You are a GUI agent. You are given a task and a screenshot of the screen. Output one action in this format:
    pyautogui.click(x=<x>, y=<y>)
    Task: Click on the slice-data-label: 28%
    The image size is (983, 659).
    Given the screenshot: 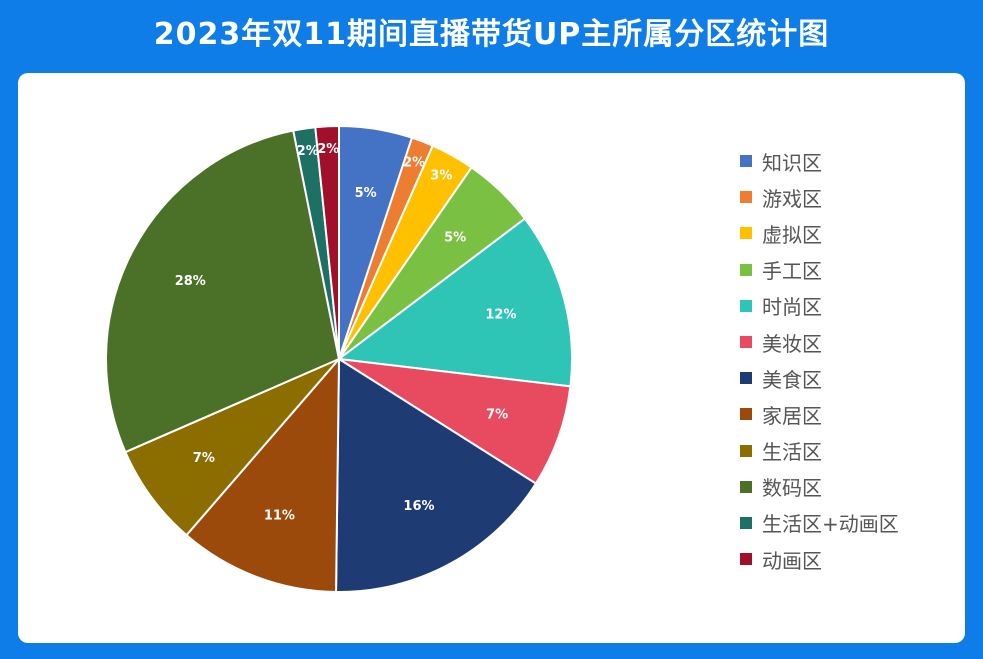 What is the action you would take?
    pyautogui.click(x=190, y=281)
    